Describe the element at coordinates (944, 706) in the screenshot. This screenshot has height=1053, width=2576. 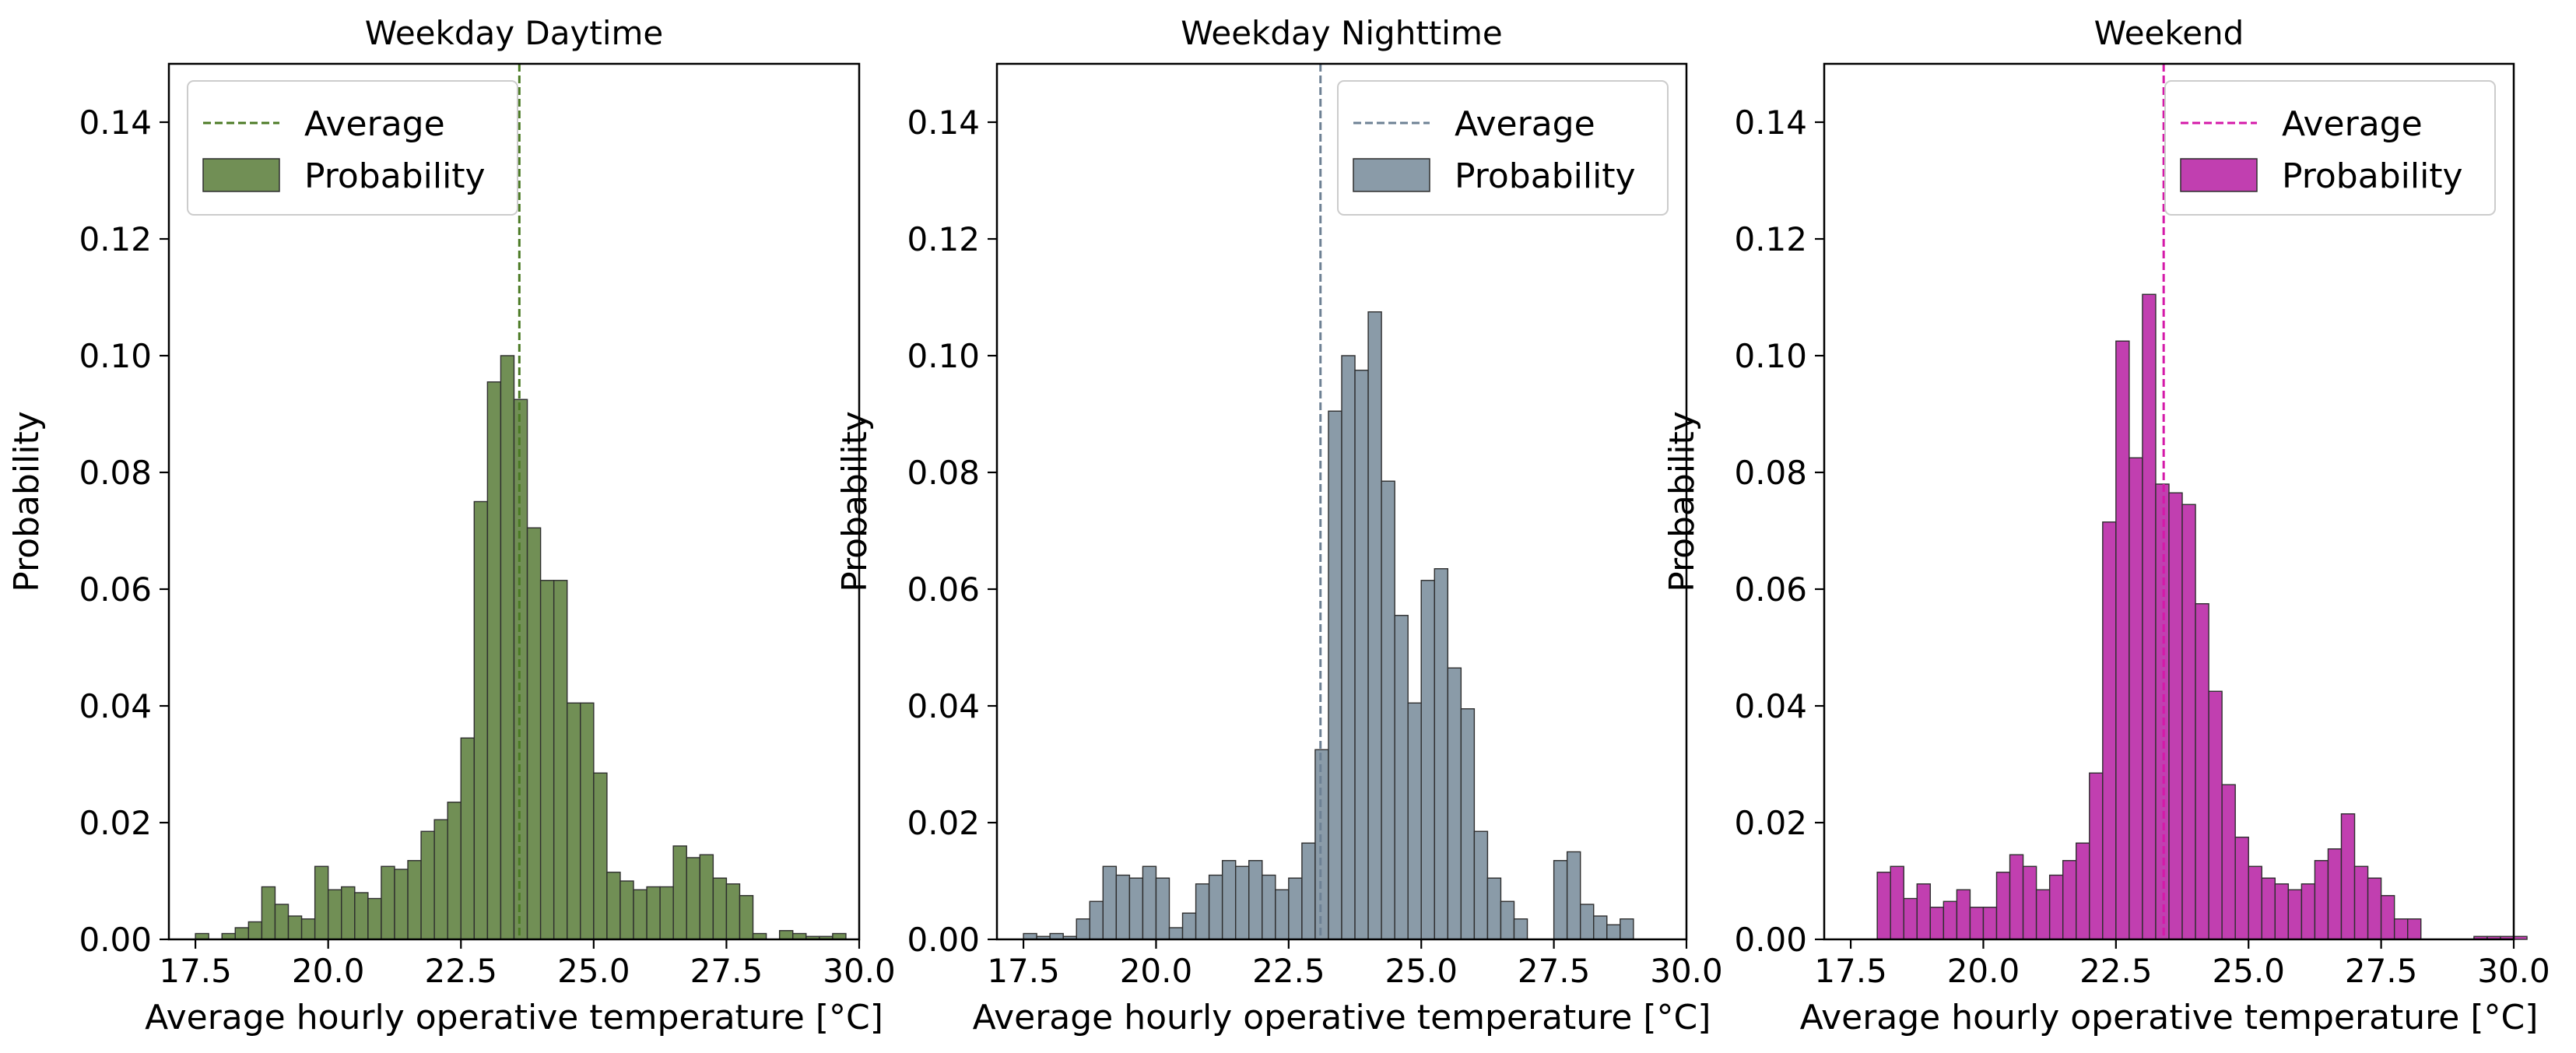
I see `y-tick-label: 0.04` at that location.